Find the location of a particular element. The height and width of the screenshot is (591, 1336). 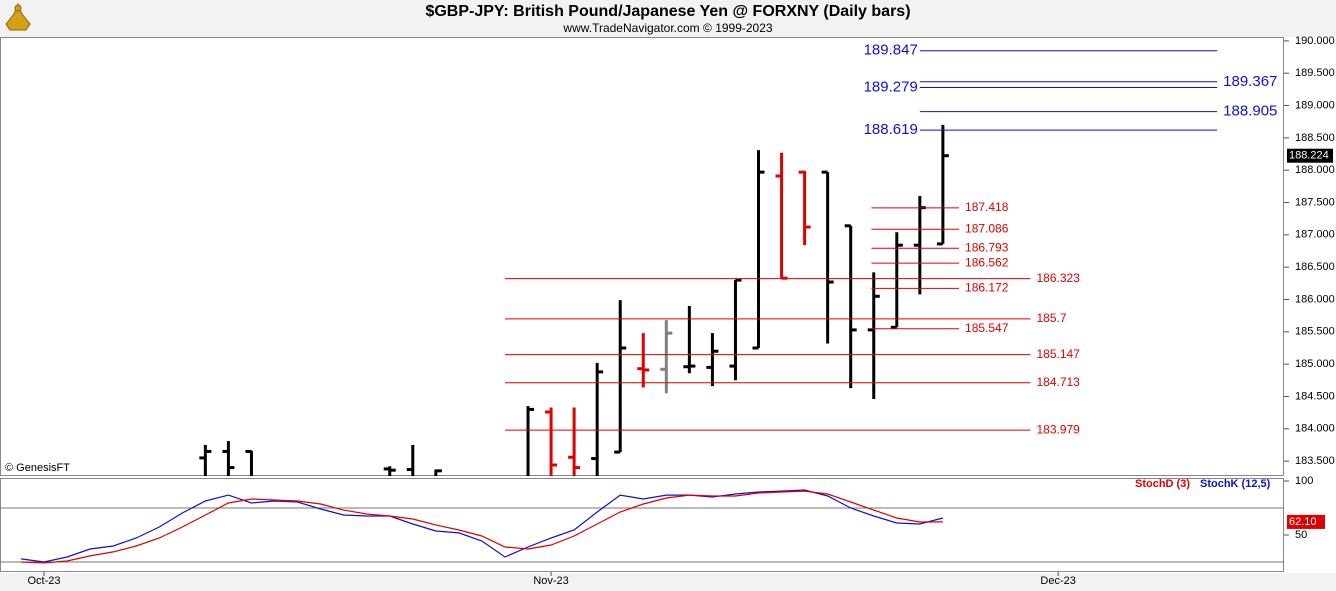

level-label: 185.547 is located at coordinates (987, 328).